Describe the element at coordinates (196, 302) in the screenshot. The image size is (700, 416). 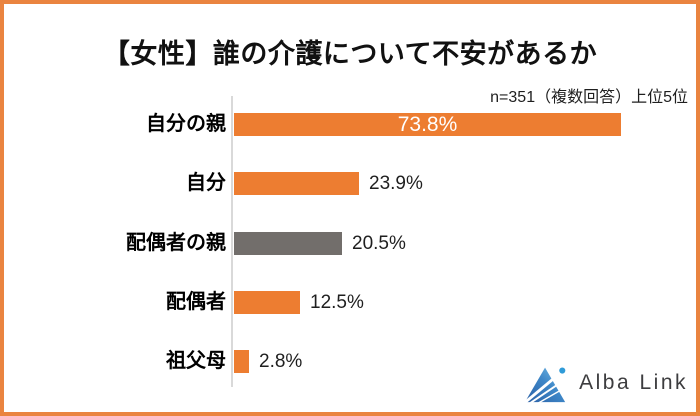
I see `category-label: 配偶者` at that location.